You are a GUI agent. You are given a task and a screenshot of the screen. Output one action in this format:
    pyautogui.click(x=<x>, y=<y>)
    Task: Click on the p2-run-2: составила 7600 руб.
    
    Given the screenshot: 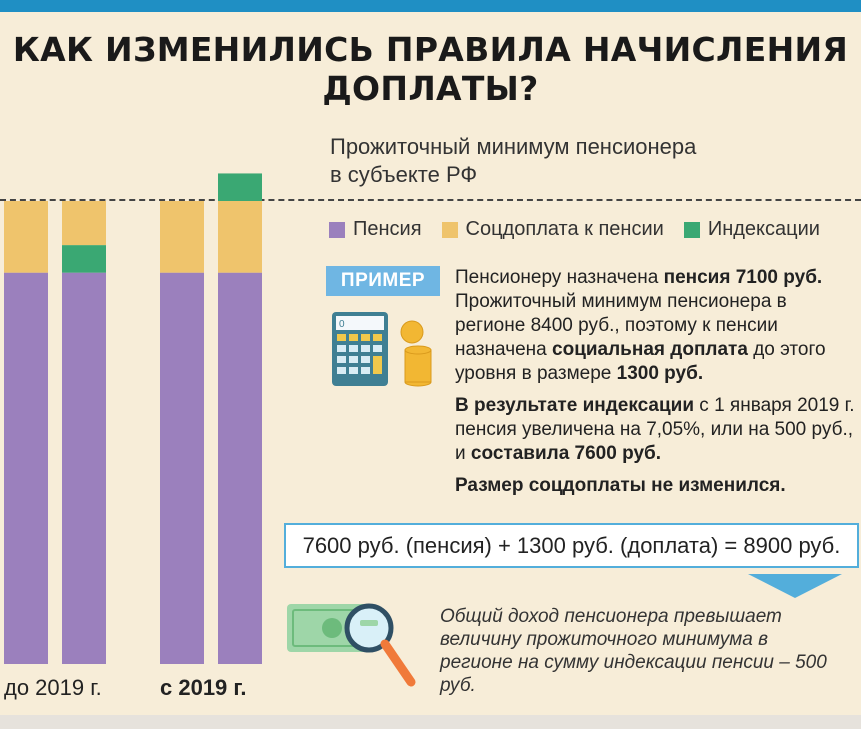 What is the action you would take?
    pyautogui.click(x=566, y=453)
    